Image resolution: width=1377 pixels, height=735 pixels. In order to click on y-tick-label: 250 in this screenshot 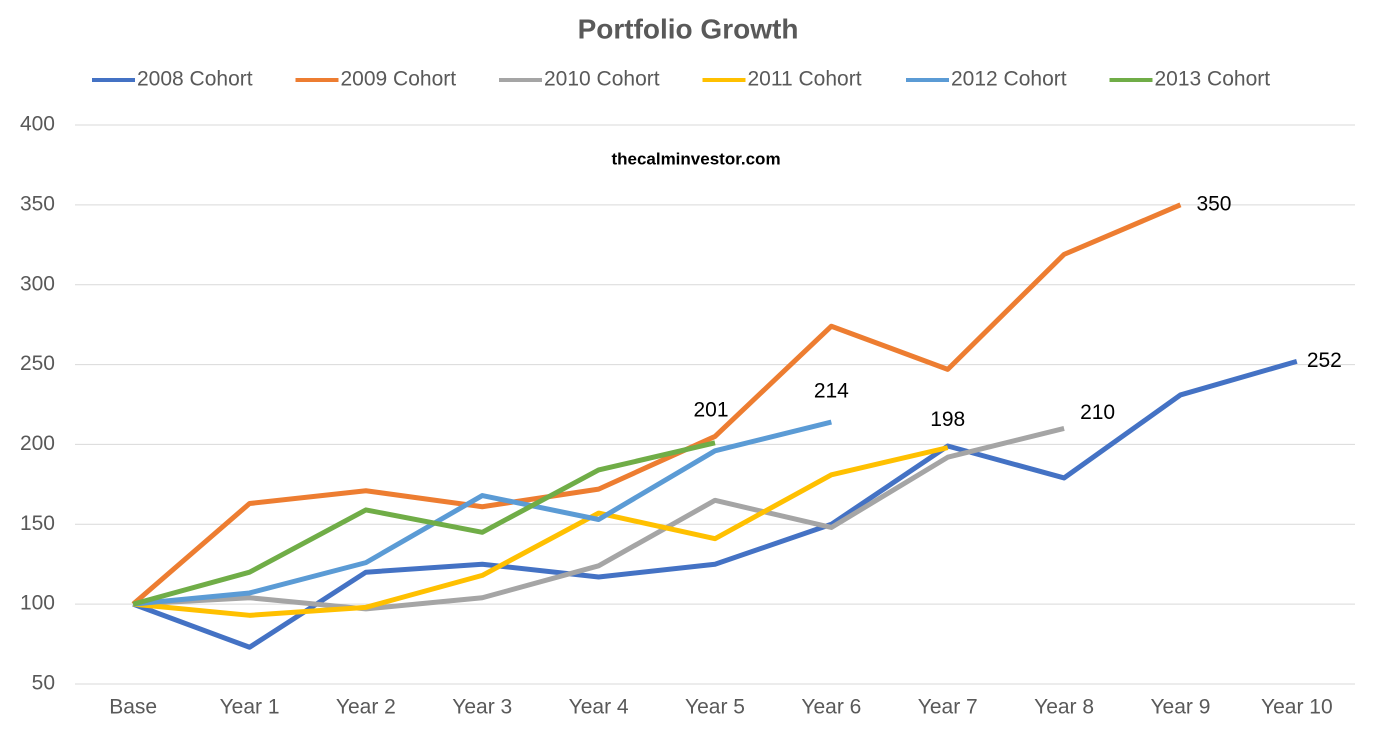, I will do `click(37, 363)`.